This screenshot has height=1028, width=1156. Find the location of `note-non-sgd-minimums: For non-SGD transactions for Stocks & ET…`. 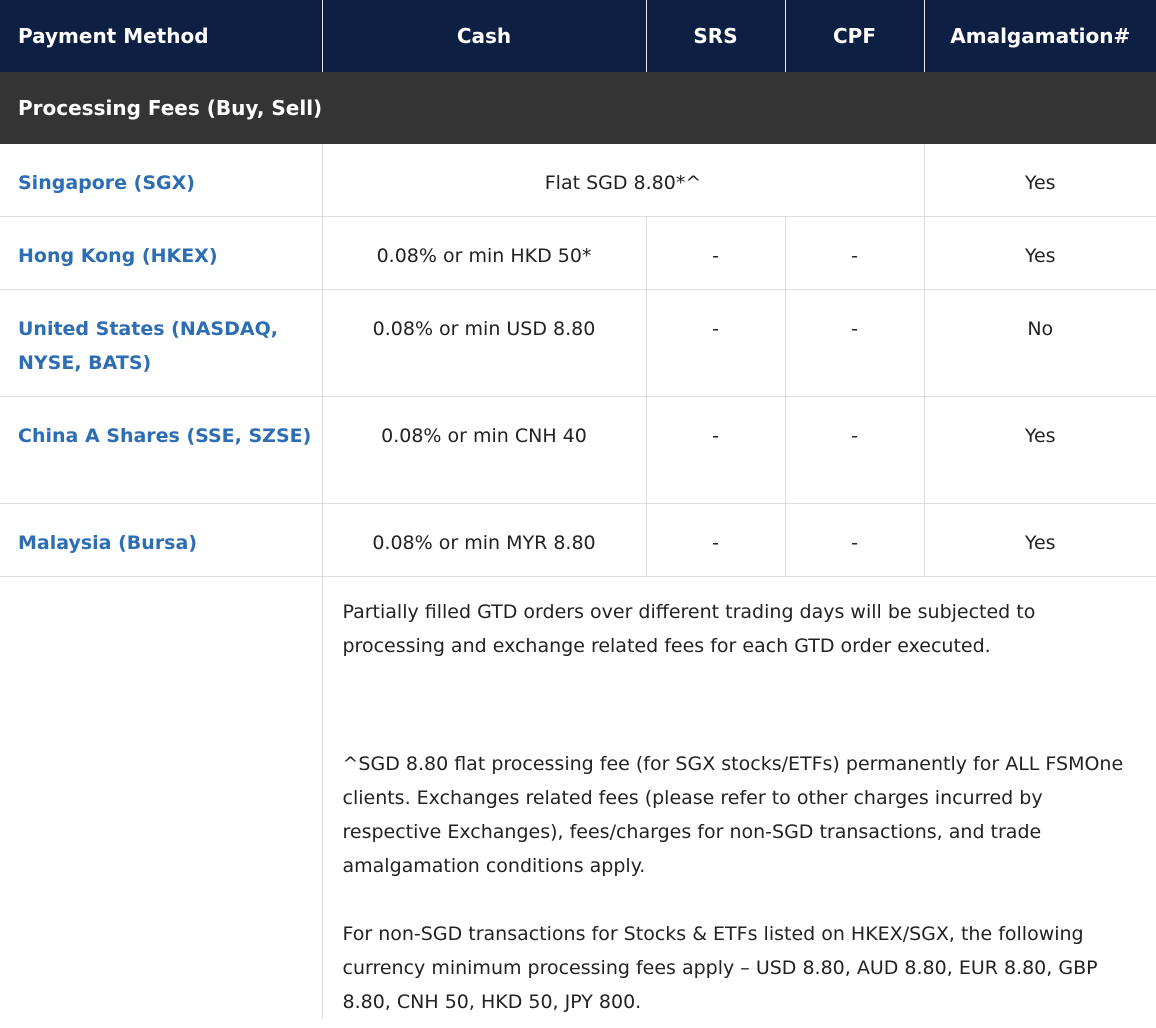

note-non-sgd-minimums: For non-SGD transactions for Stocks & ET… is located at coordinates (720, 968).